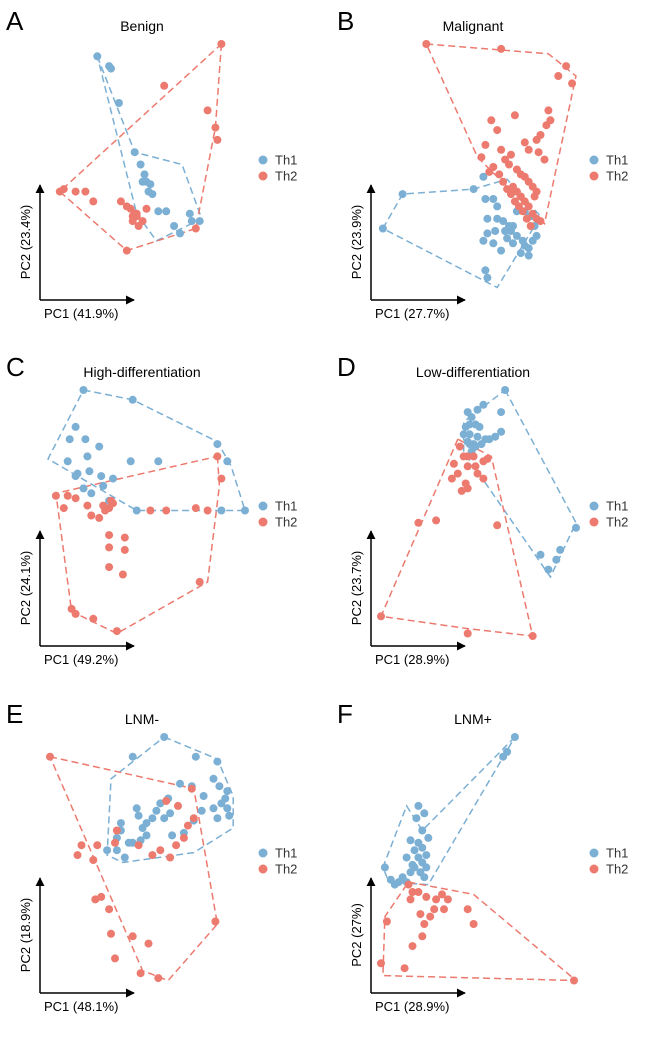  I want to click on panel-letter: D, so click(346, 367).